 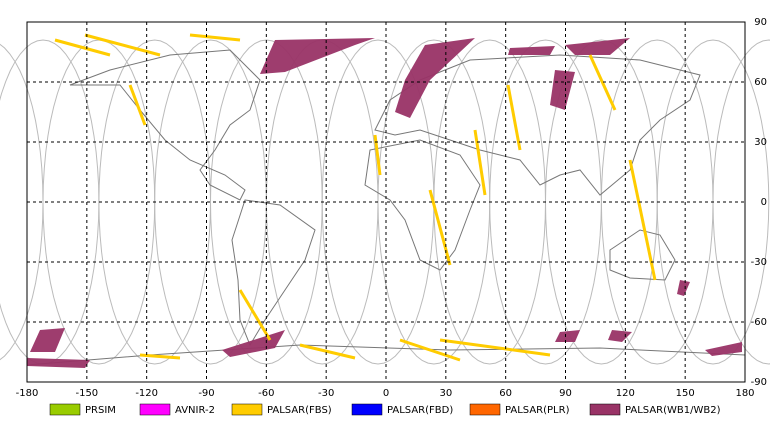 I want to click on x-tick-label: 120, so click(x=625, y=393).